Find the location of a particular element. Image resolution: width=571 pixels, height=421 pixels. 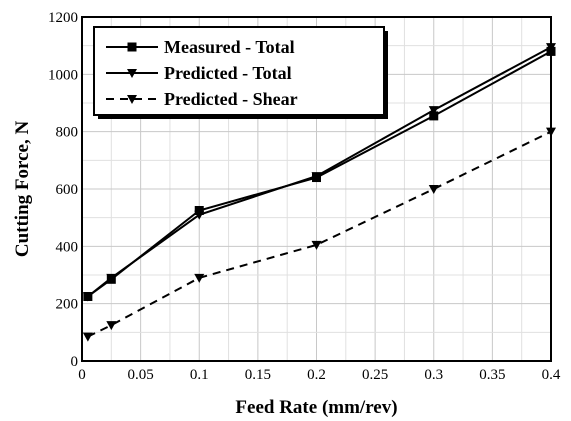

x-axis-label: Feed Rate (mm/rev) is located at coordinates (316, 407).